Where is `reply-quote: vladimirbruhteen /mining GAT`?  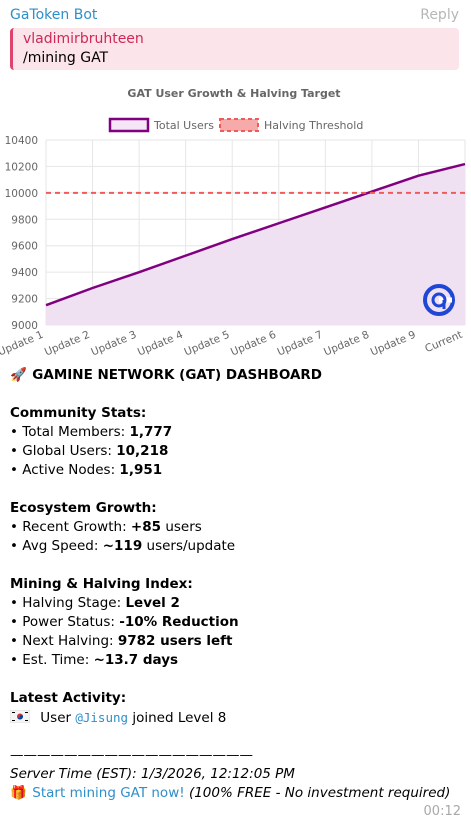 reply-quote: vladimirbruhteen /mining GAT is located at coordinates (234, 49).